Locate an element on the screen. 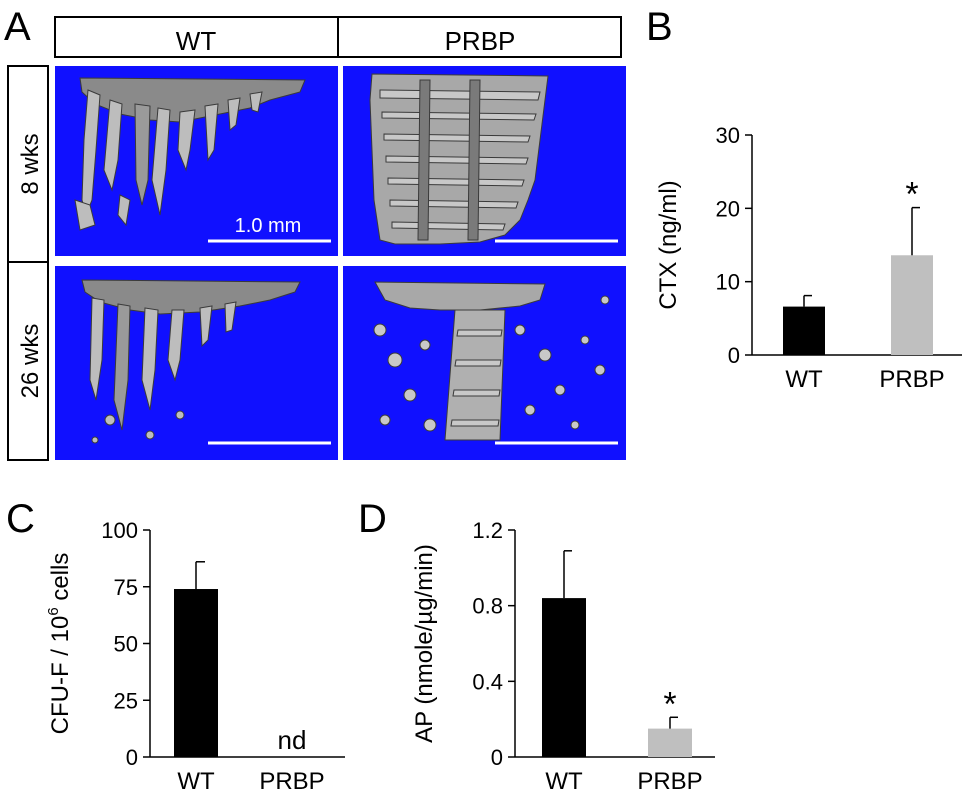 The width and height of the screenshot is (973, 800). col-header-prbp: PRBP is located at coordinates (480, 41).